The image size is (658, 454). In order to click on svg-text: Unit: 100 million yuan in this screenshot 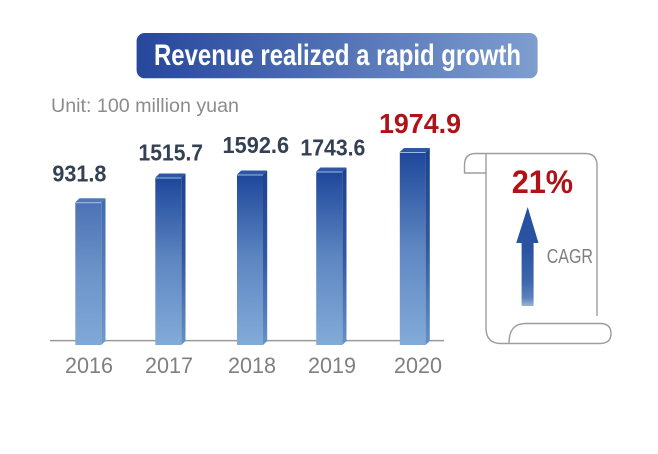, I will do `click(145, 106)`.